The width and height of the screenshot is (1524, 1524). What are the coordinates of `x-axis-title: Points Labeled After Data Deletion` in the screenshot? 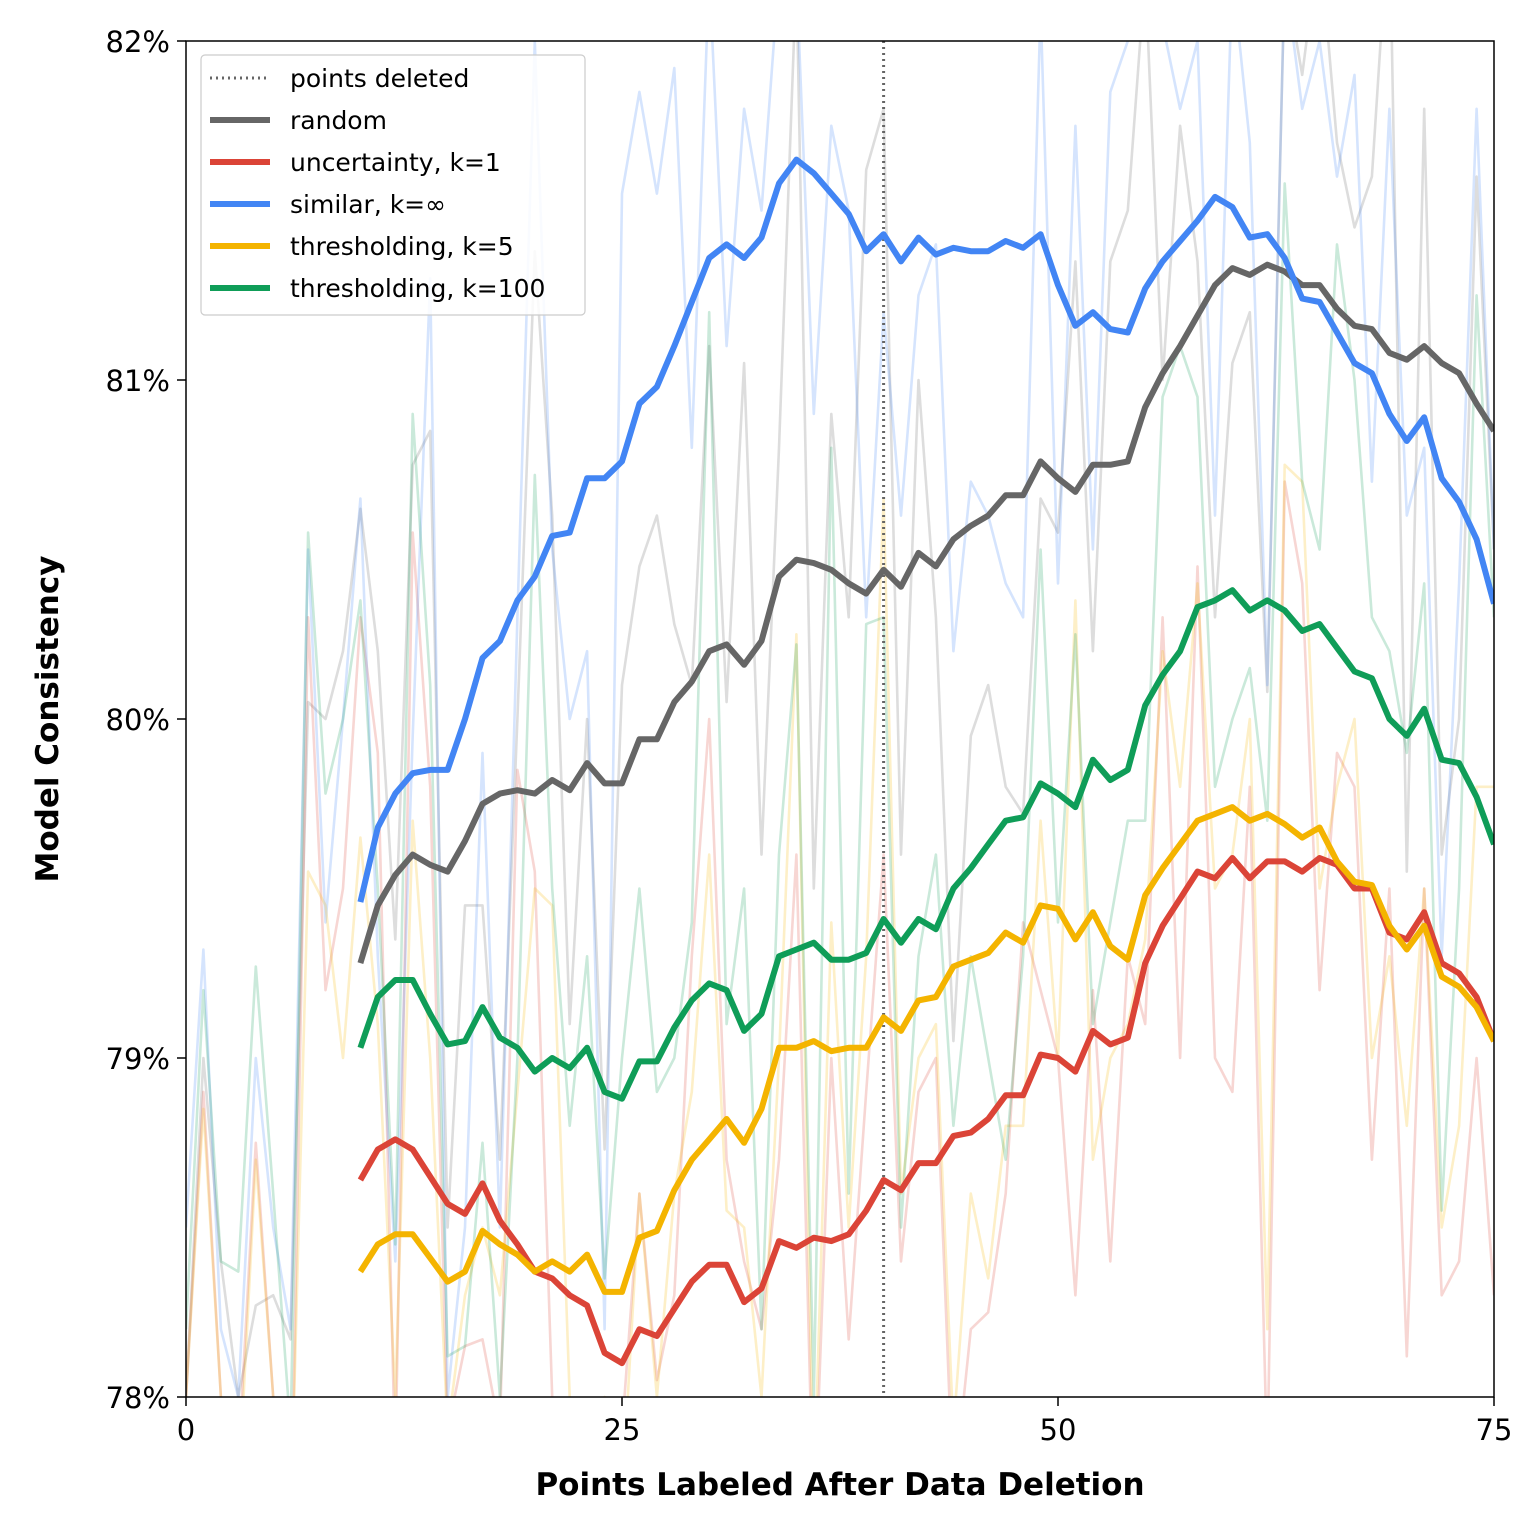 It's located at (839, 1485).